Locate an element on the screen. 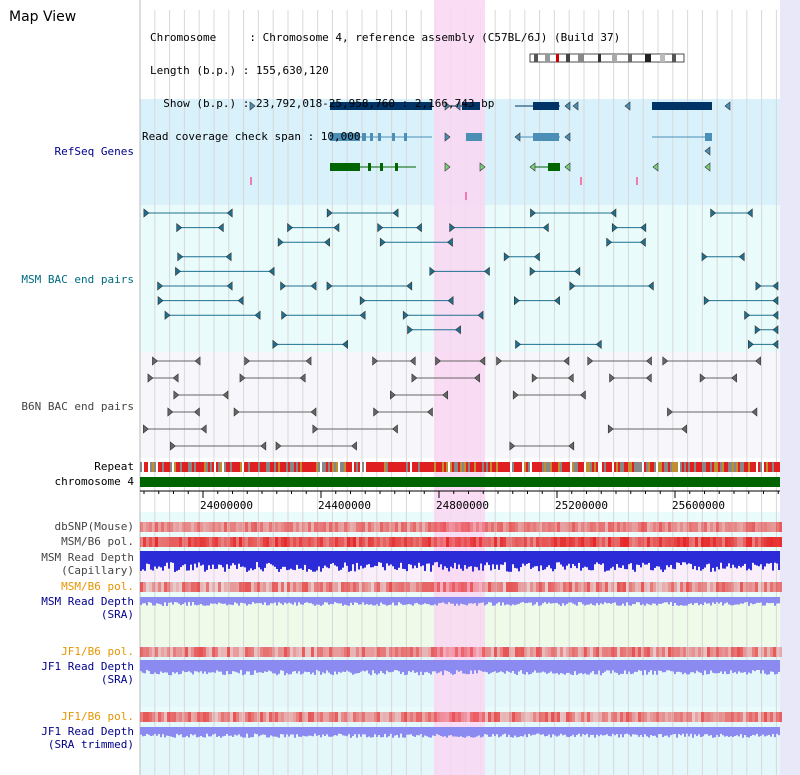  track-label-msm-depth-sra: MSM Read Depth is located at coordinates (87, 601).